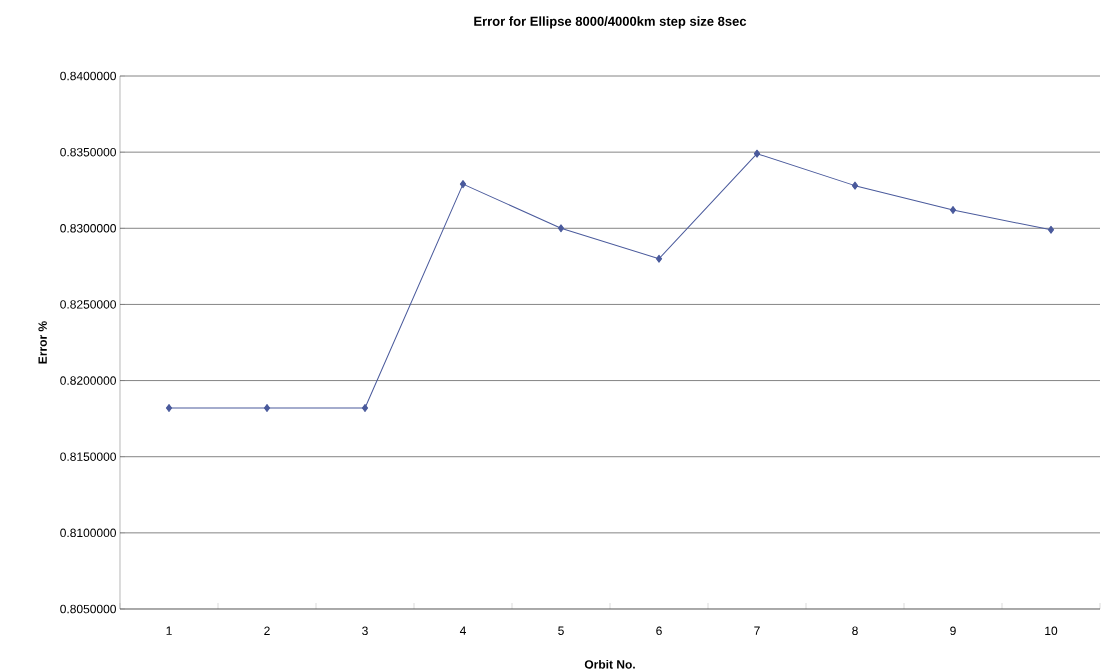 This screenshot has height=670, width=1109. Describe the element at coordinates (267, 630) in the screenshot. I see `x-tick-label: 2` at that location.